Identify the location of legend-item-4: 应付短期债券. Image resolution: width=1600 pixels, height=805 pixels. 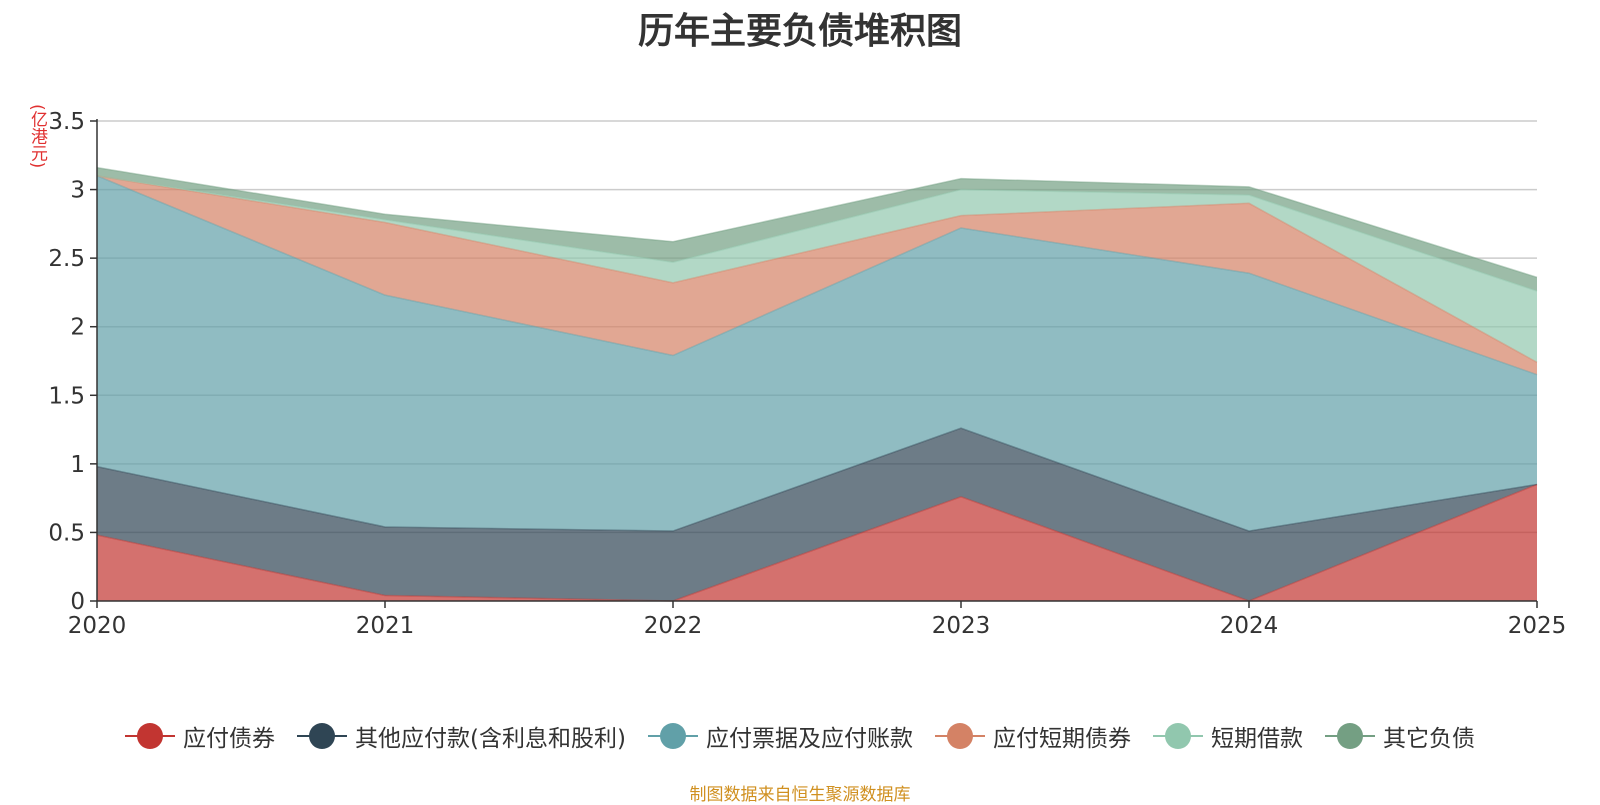
(1032, 736).